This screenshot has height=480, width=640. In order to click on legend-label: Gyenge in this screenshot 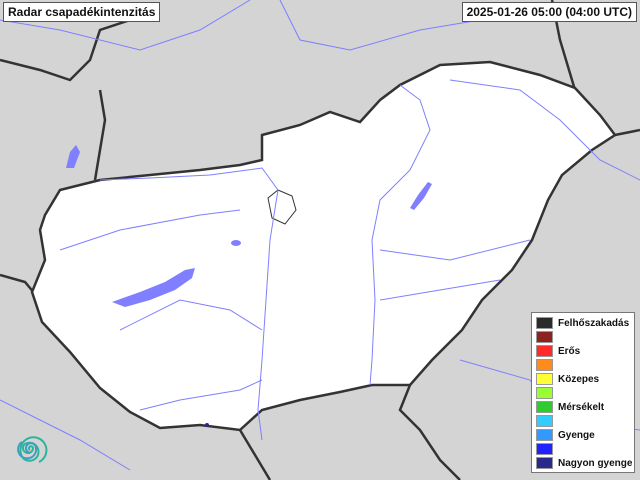, I will do `click(576, 435)`.